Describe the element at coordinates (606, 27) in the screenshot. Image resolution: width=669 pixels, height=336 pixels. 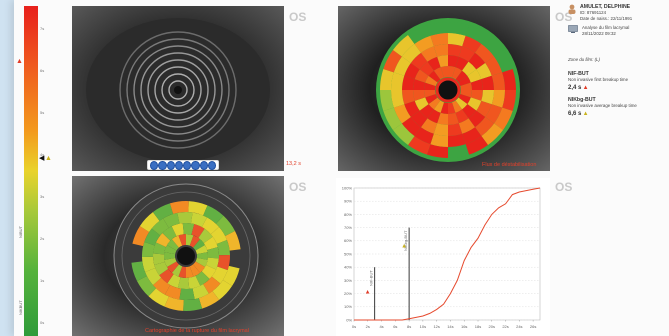
I see `analysis-title: Analyse du film lacrymal` at that location.